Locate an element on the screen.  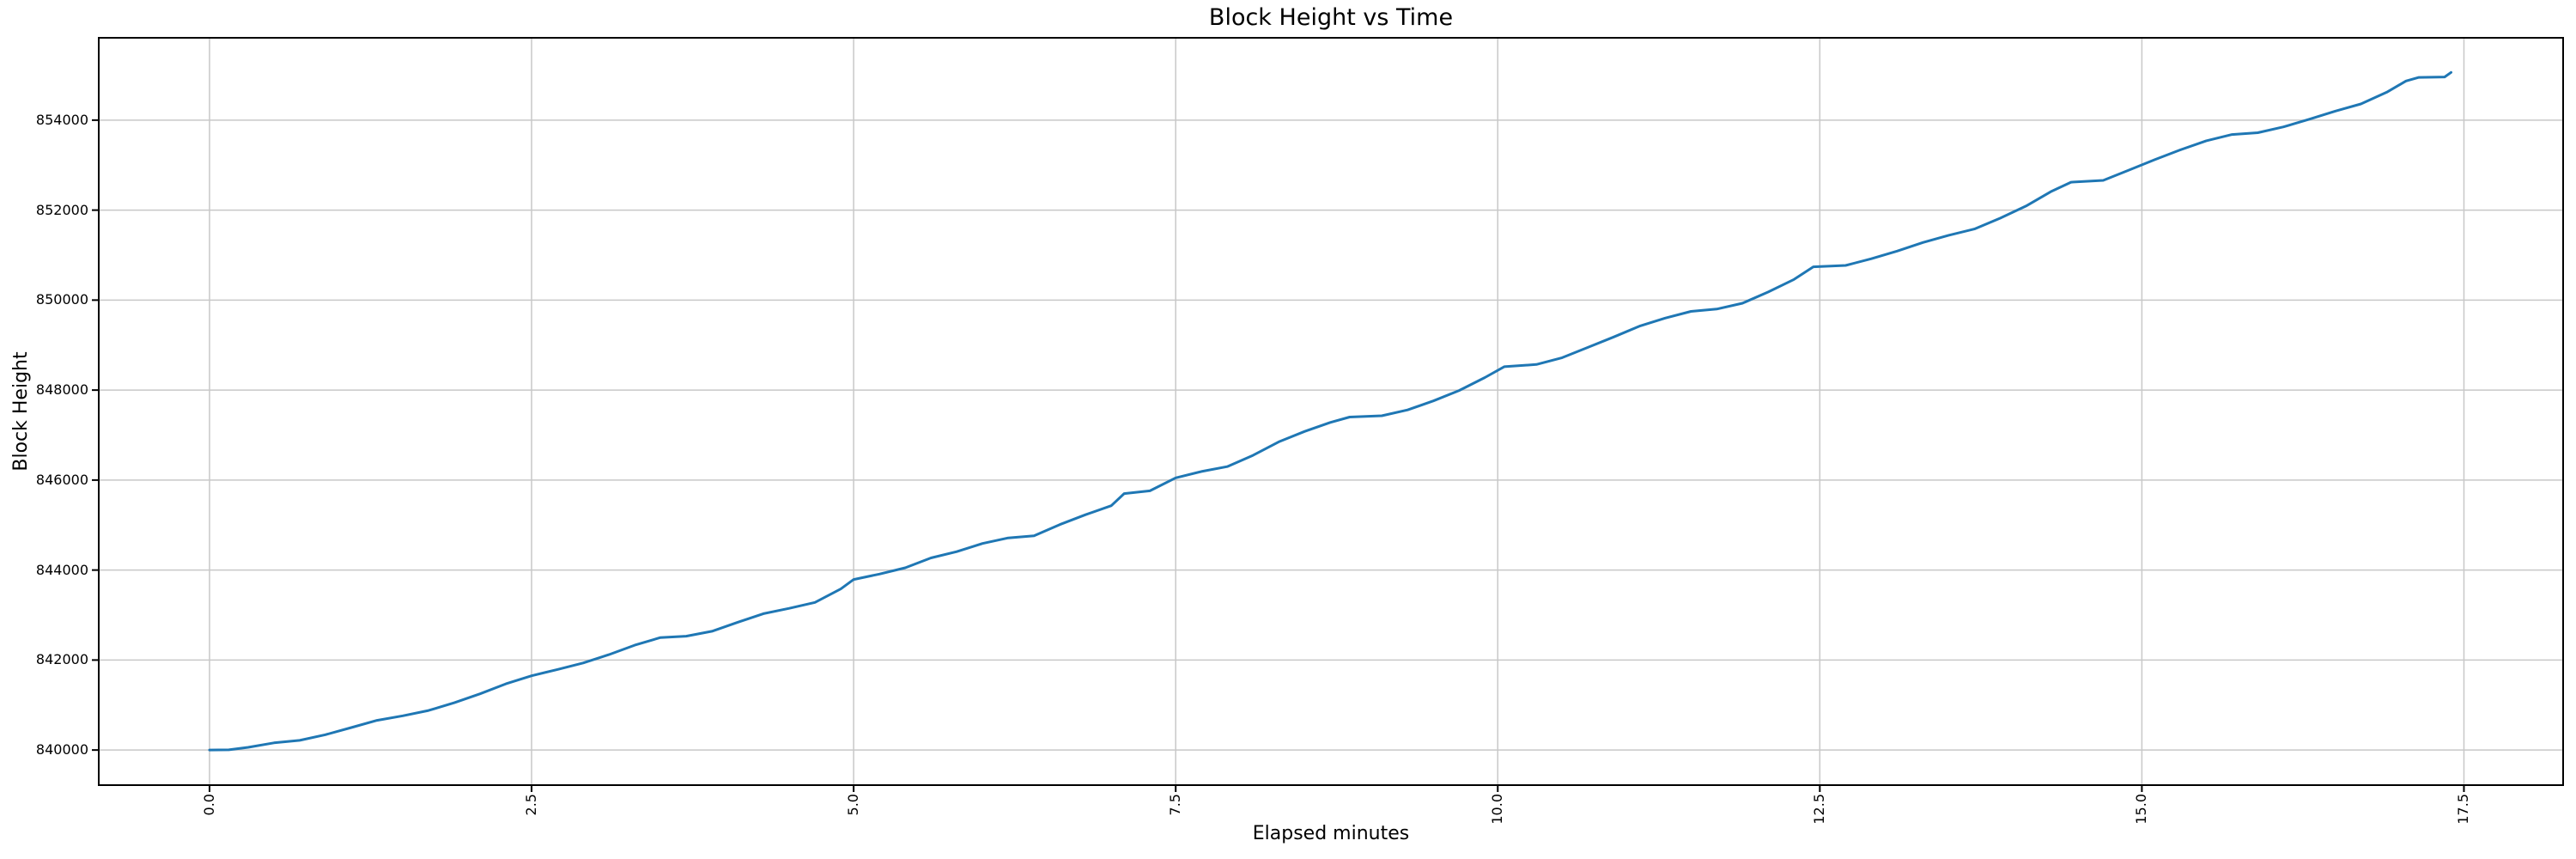
y-tick-label: 840000 is located at coordinates (61, 750).